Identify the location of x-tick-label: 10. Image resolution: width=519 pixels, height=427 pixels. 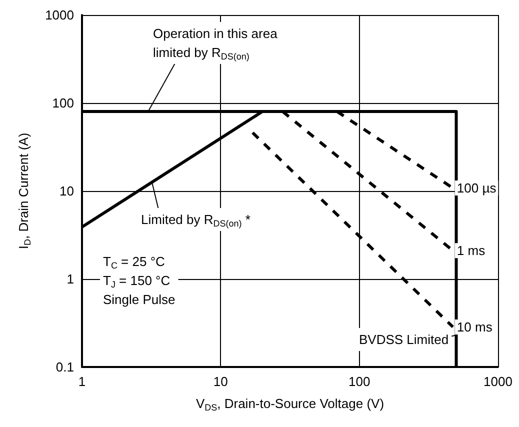
(220, 381).